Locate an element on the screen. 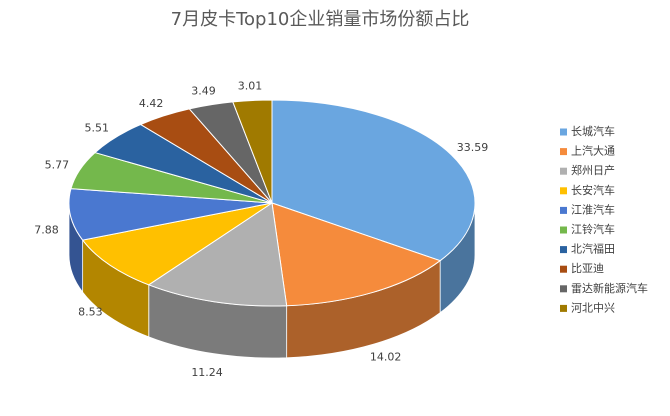 The height and width of the screenshot is (416, 670). legend-label: 河北中兴 is located at coordinates (593, 307).